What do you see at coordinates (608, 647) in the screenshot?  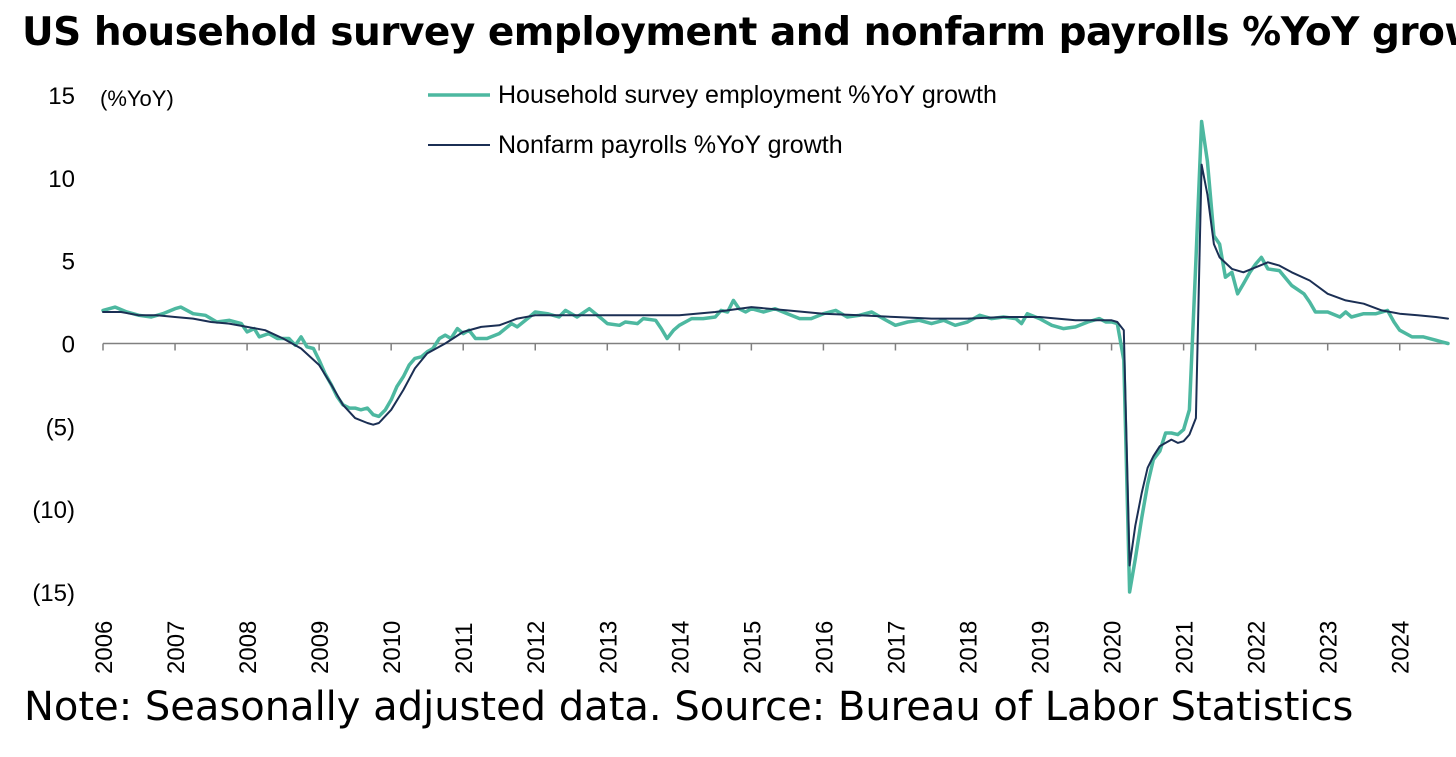 I see `x-tick-label: 2013` at bounding box center [608, 647].